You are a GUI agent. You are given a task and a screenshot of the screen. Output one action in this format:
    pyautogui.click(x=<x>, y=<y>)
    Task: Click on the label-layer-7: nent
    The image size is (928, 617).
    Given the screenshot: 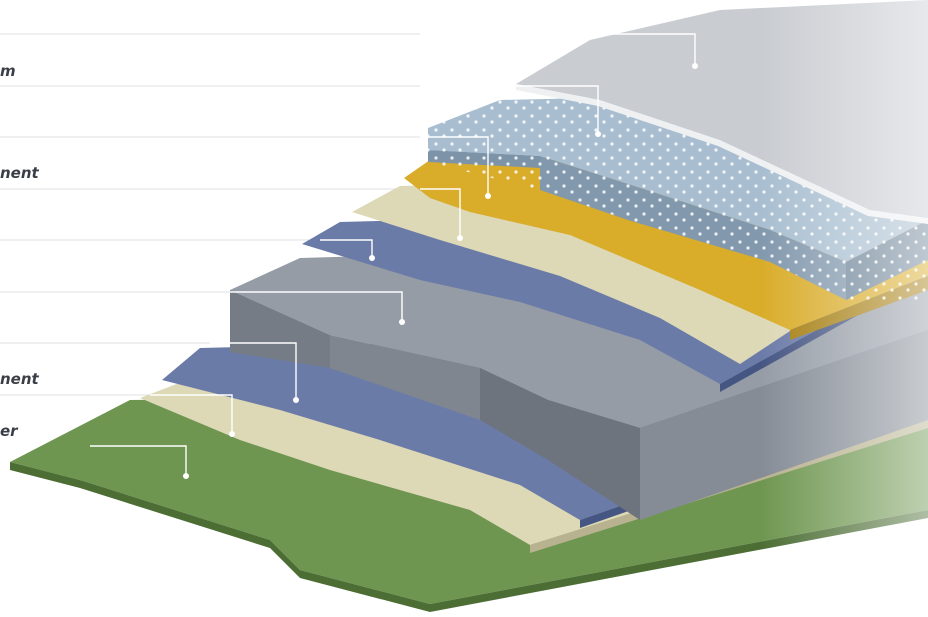 What is the action you would take?
    pyautogui.click(x=19, y=379)
    